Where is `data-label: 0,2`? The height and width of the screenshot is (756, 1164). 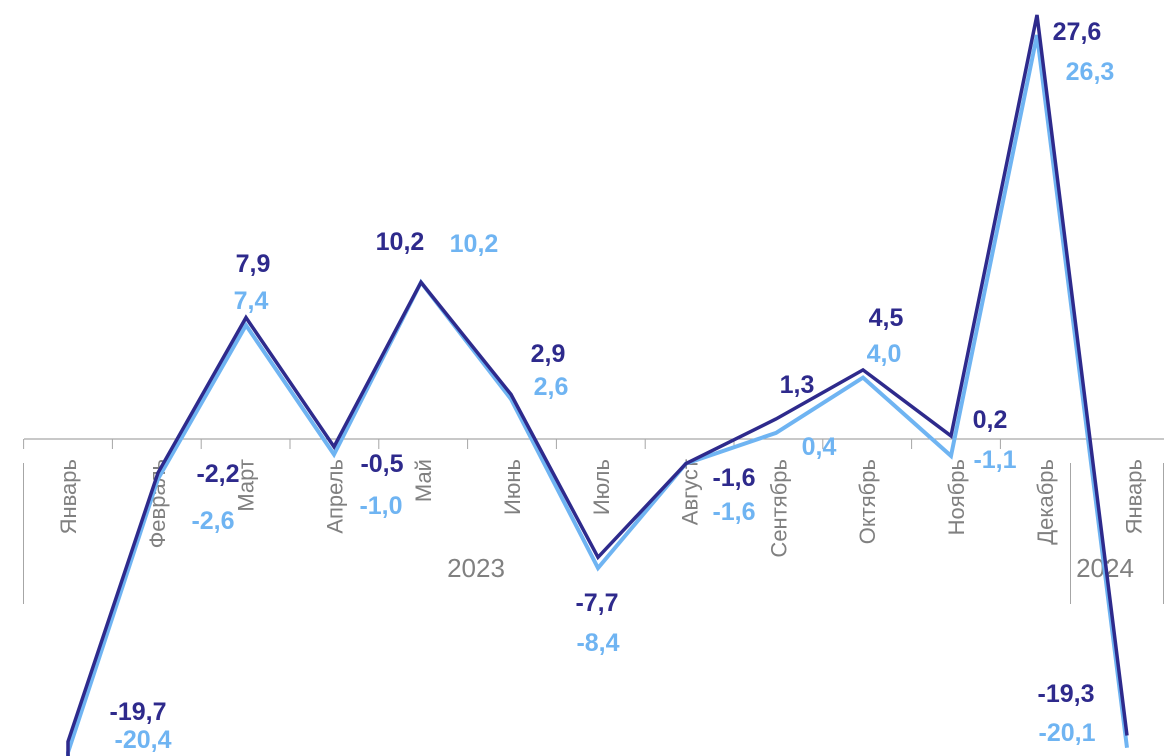
data-label: 0,2 is located at coordinates (990, 420).